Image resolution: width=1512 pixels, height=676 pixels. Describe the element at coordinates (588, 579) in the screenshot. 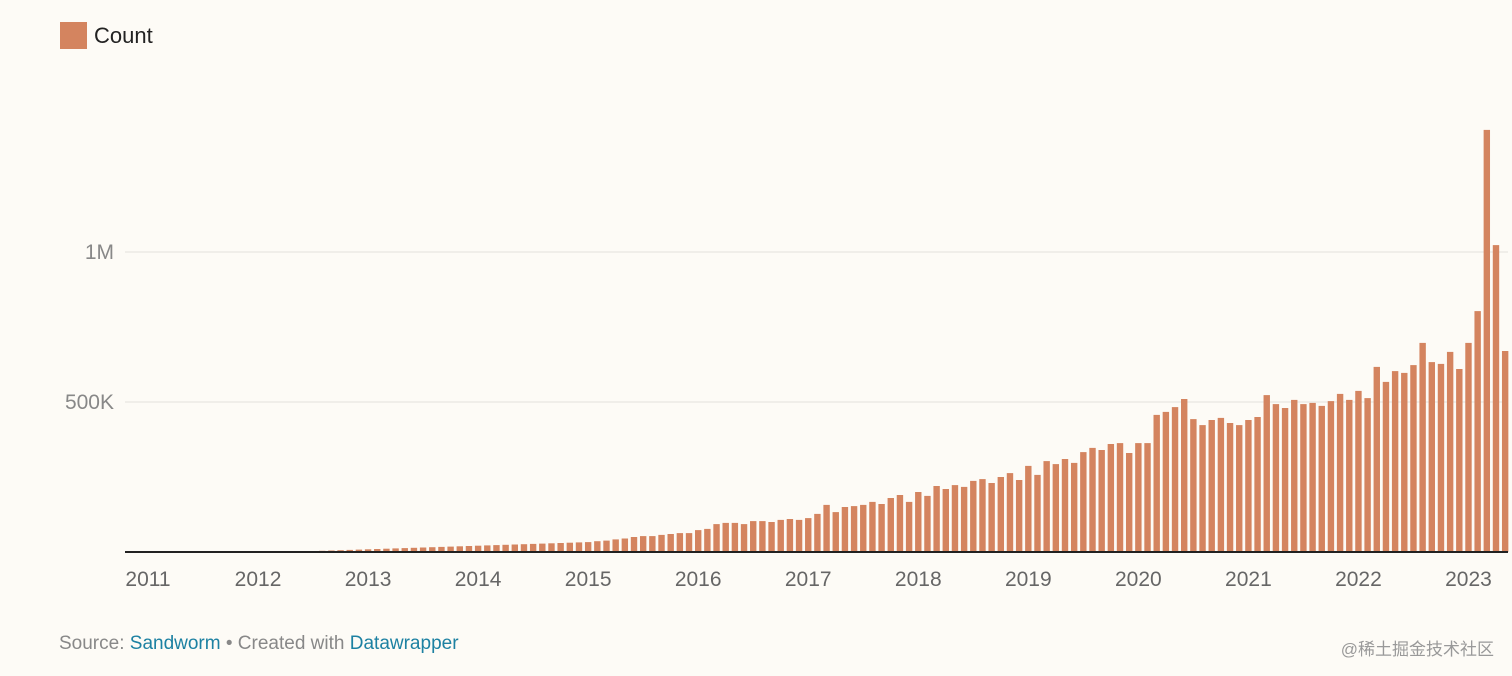

I see `x-tick-label: 2015` at that location.